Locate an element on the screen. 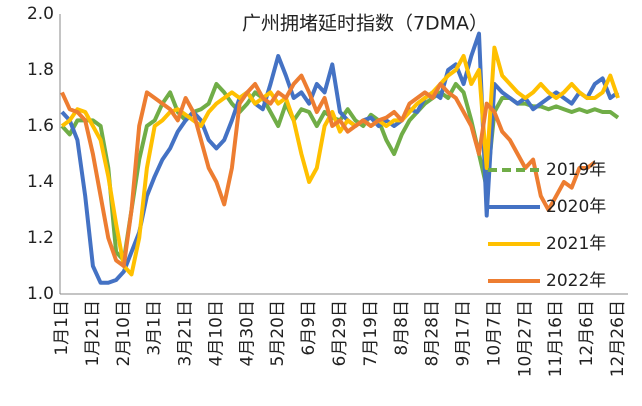 The height and width of the screenshot is (406, 642). legend-label: 2020年 is located at coordinates (576, 207).